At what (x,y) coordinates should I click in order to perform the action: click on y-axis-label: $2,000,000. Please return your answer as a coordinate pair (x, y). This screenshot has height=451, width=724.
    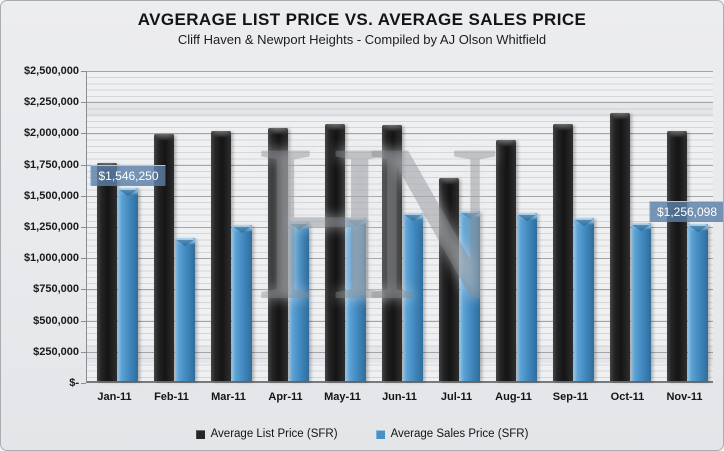
    Looking at the image, I should click on (51, 133).